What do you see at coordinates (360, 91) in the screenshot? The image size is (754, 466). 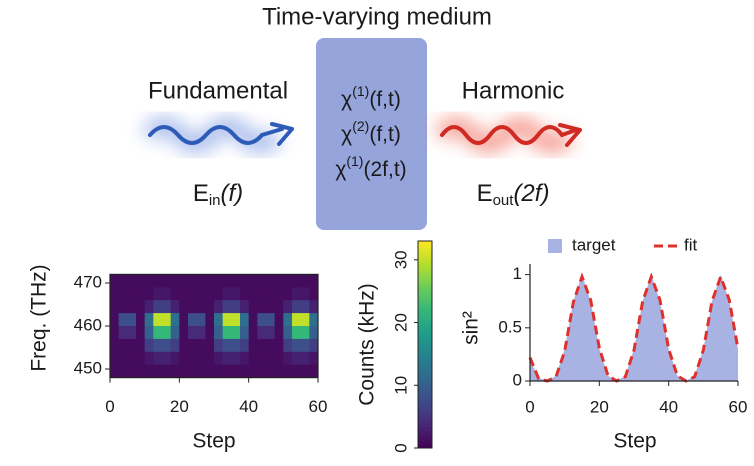 I see `order: (1)` at bounding box center [360, 91].